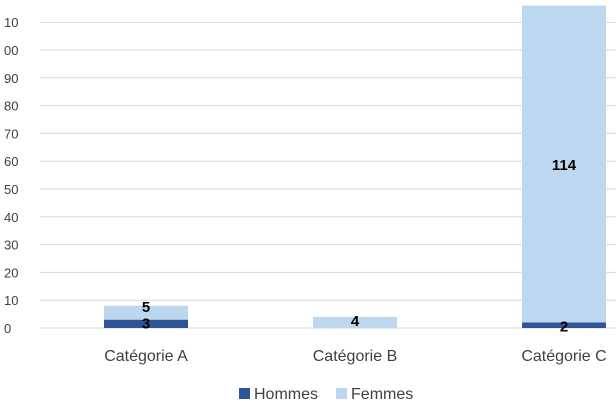 Image resolution: width=616 pixels, height=413 pixels. What do you see at coordinates (7, 328) in the screenshot?
I see `y-tick-label: 0` at bounding box center [7, 328].